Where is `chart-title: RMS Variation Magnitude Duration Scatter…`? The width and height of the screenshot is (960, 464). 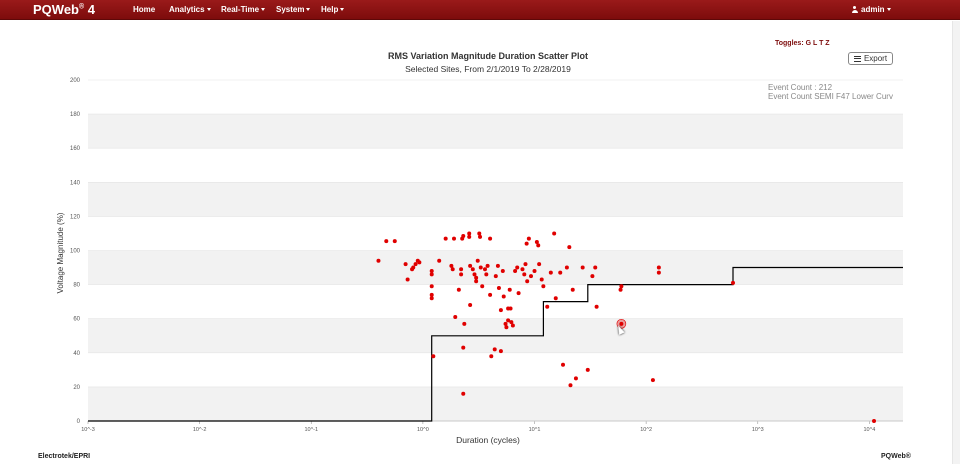 chart-title: RMS Variation Magnitude Duration Scatter… is located at coordinates (488, 56).